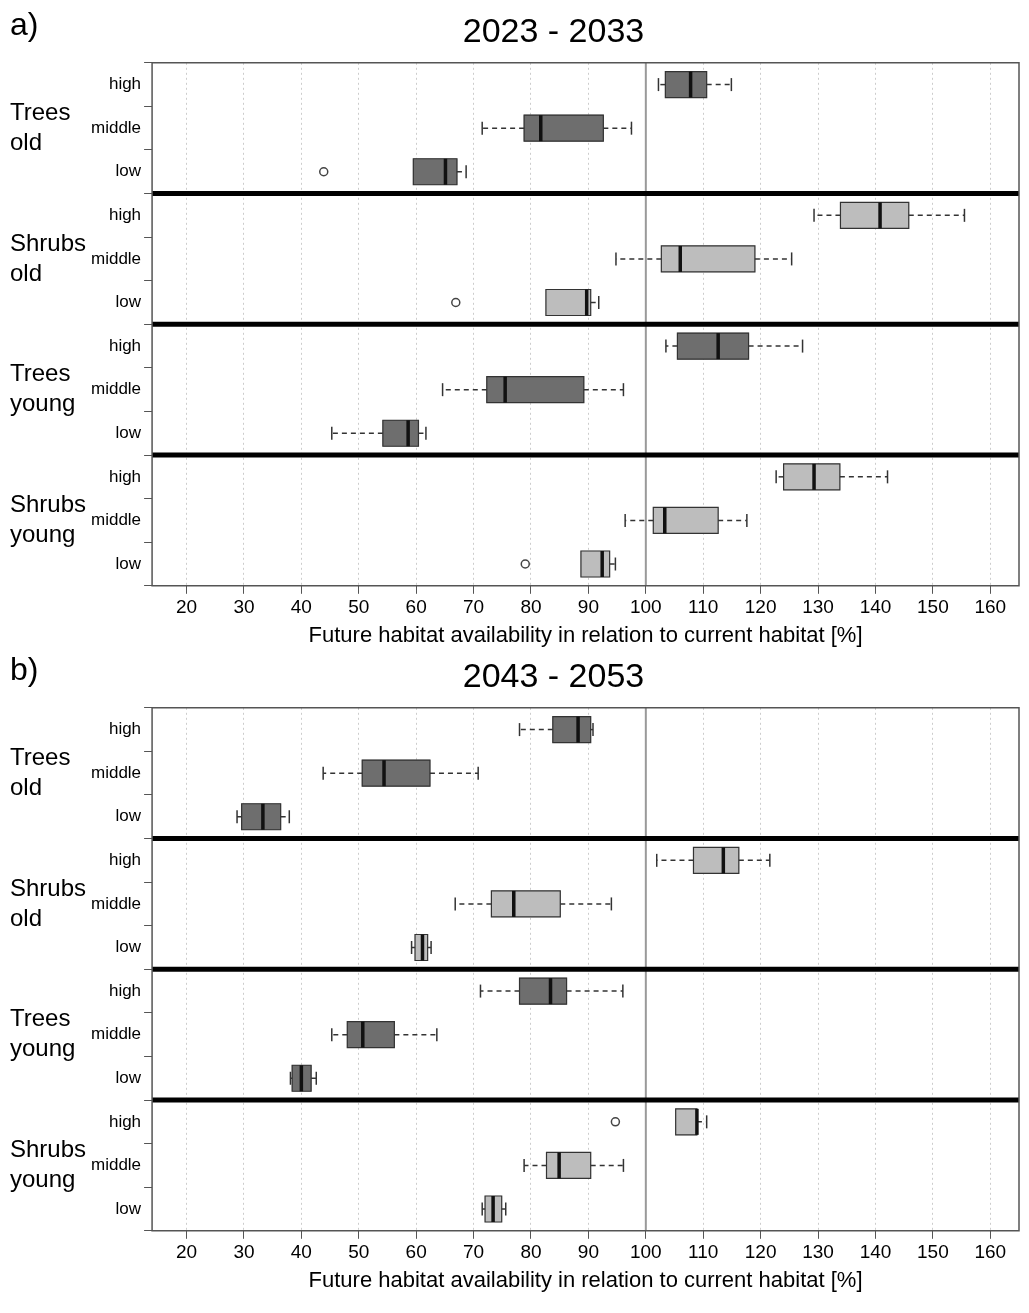 This screenshot has height=1313, width=1029. Describe the element at coordinates (24, 668) in the screenshot. I see `text: b)` at that location.